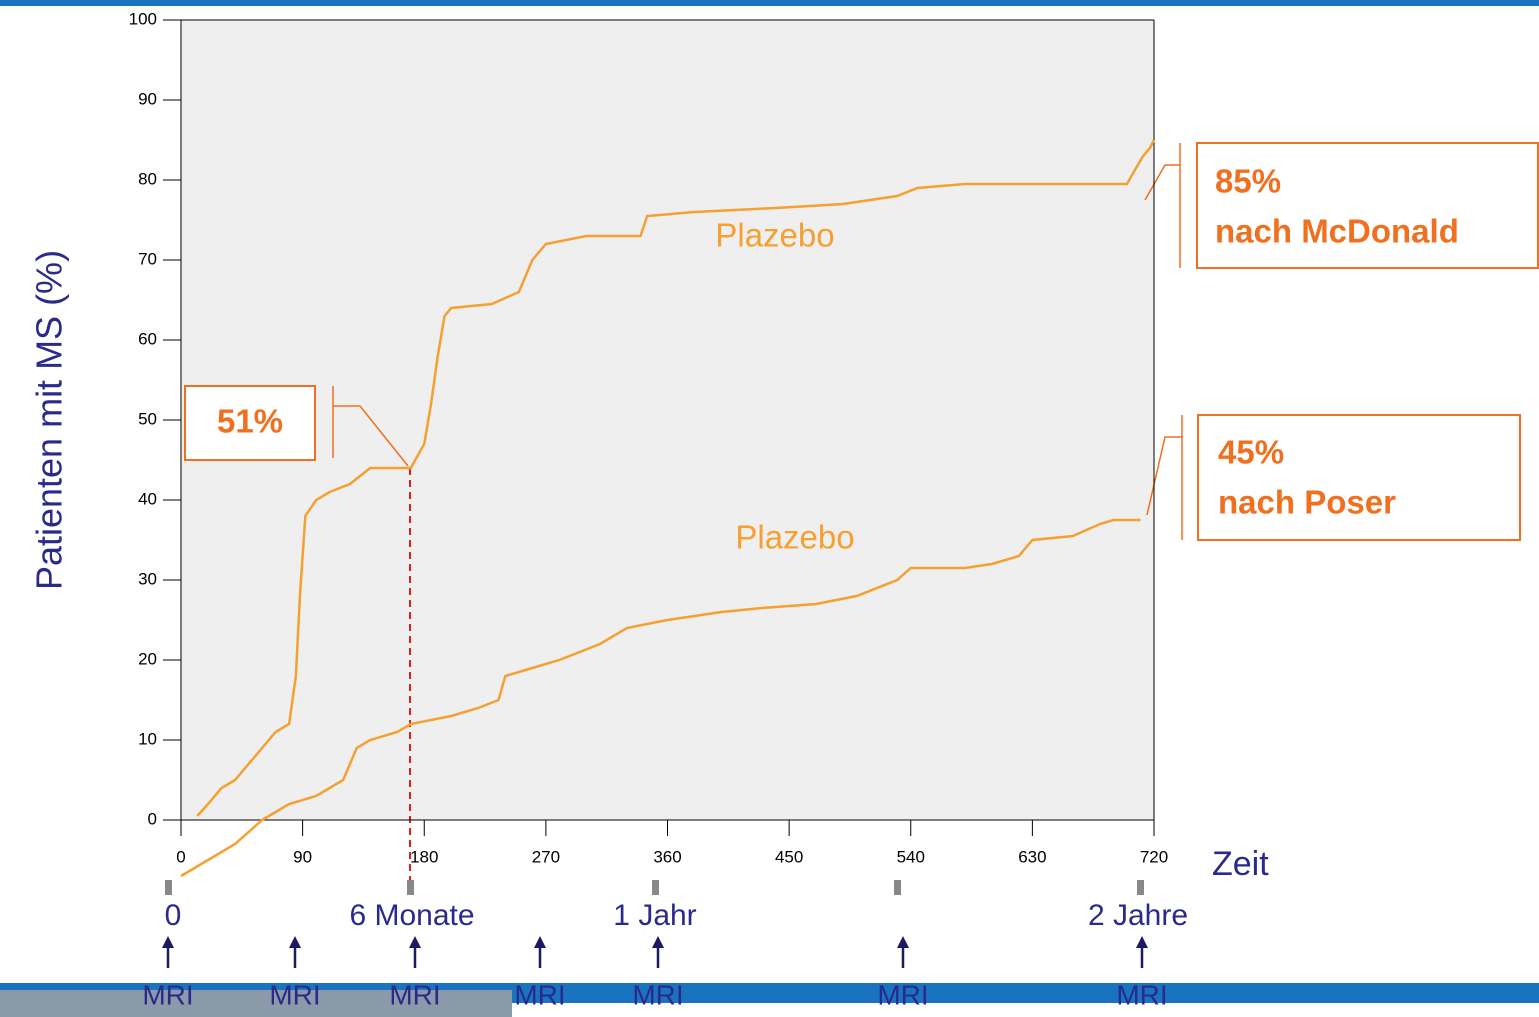 This screenshot has width=1539, height=1017. Describe the element at coordinates (256, 1003) in the screenshot. I see `photo-strip` at that location.